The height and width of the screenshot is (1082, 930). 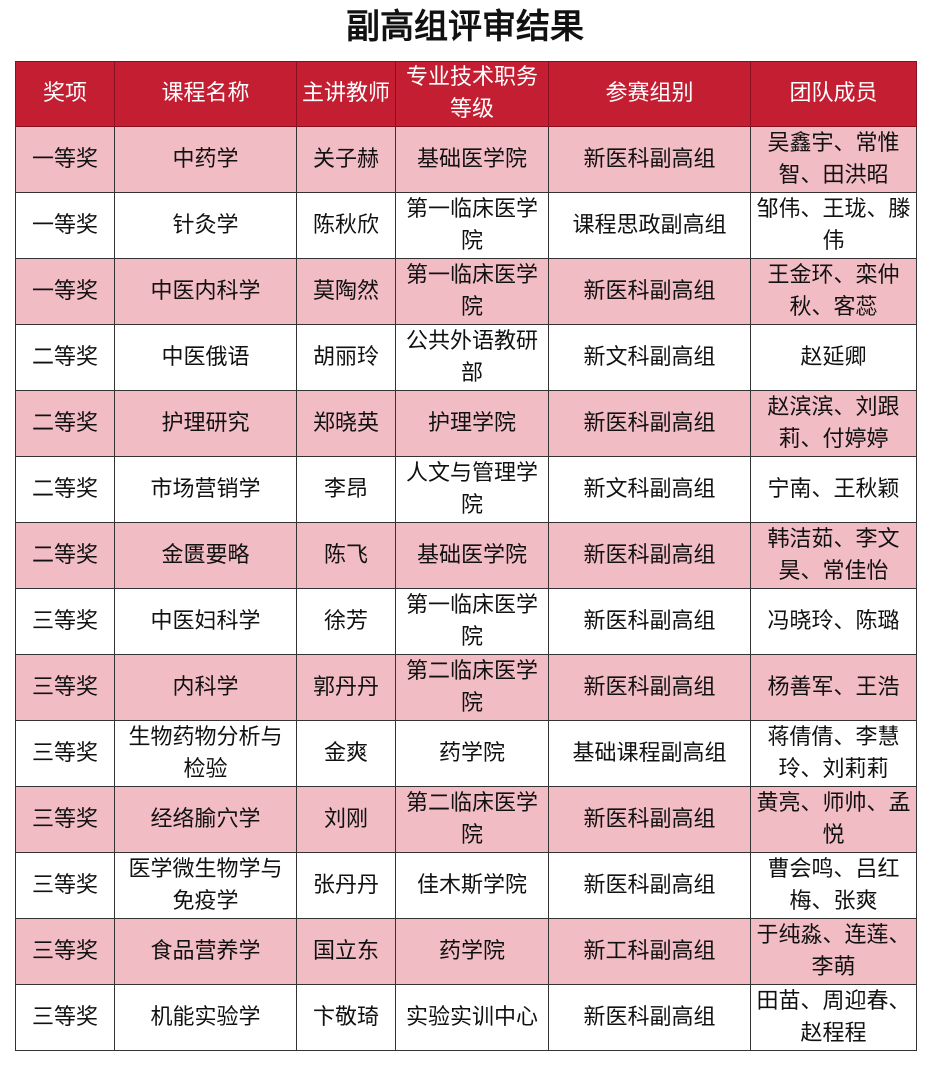 I want to click on table-row: 三等奖 机能实验学 卞敬琦 实验实训中心 新医科副高组 田苗、周迎春、赵程程, so click(x=466, y=1017).